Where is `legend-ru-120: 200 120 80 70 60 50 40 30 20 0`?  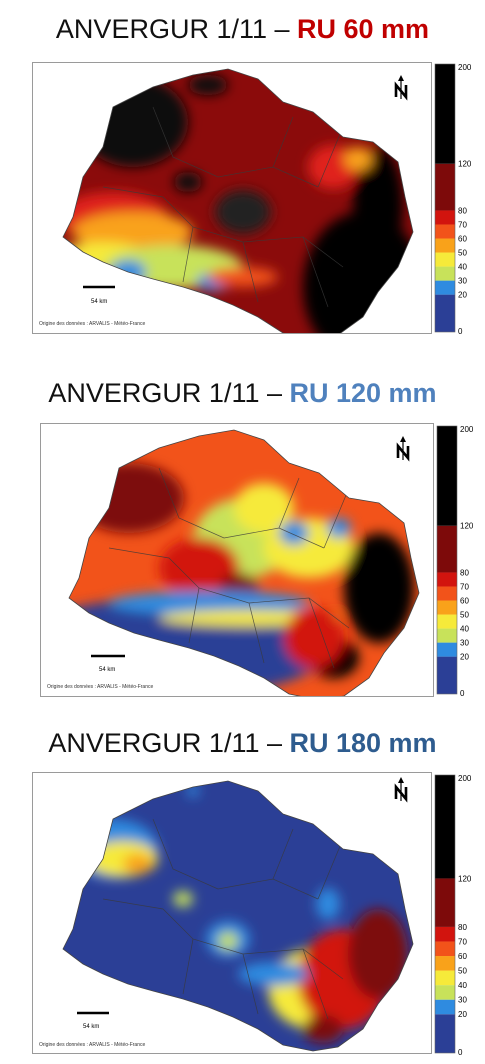 legend-ru-120: 200 120 80 70 60 50 40 30 20 0 is located at coordinates (460, 562).